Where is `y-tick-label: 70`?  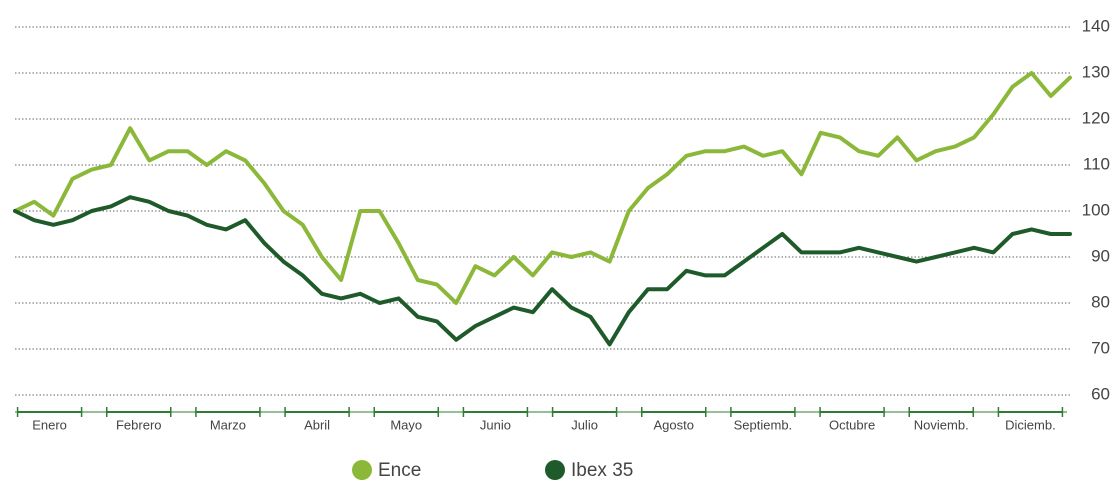 y-tick-label: 70 is located at coordinates (1100, 347).